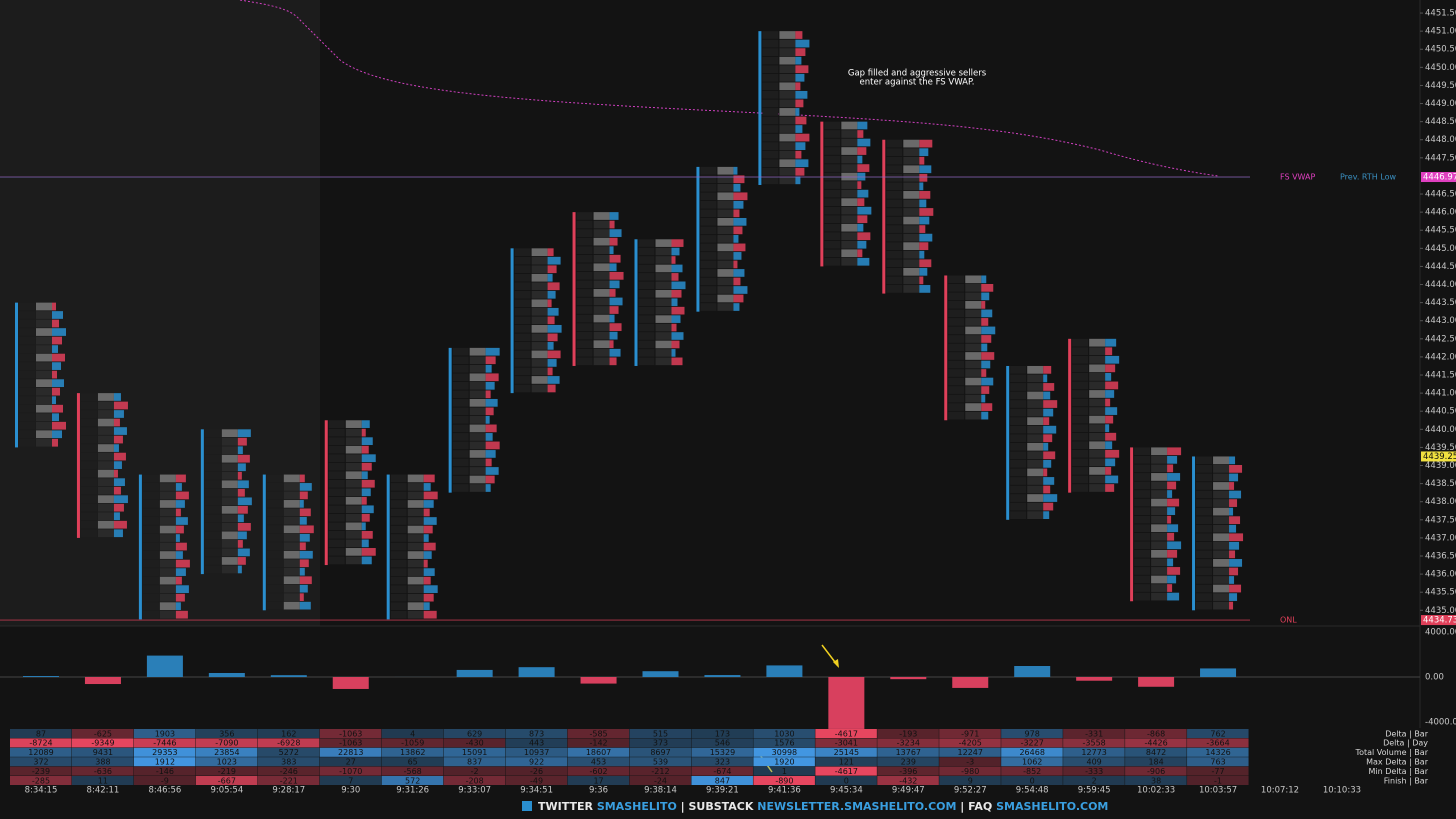 Image resolution: width=1456 pixels, height=819 pixels. I want to click on table-value: -193, so click(908, 733).